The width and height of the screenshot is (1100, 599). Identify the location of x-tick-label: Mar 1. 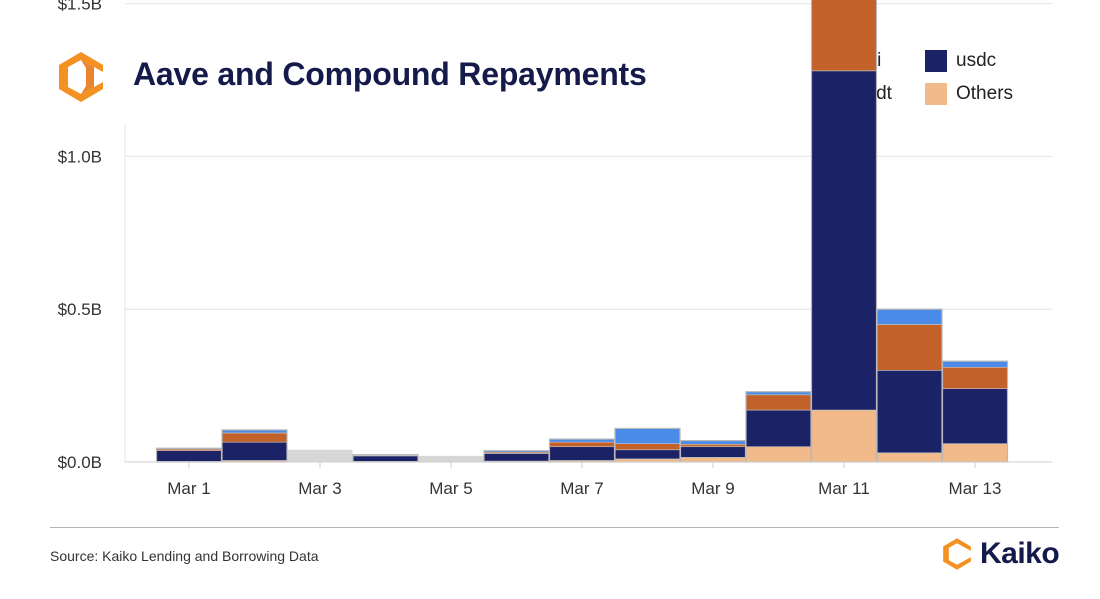
(188, 488).